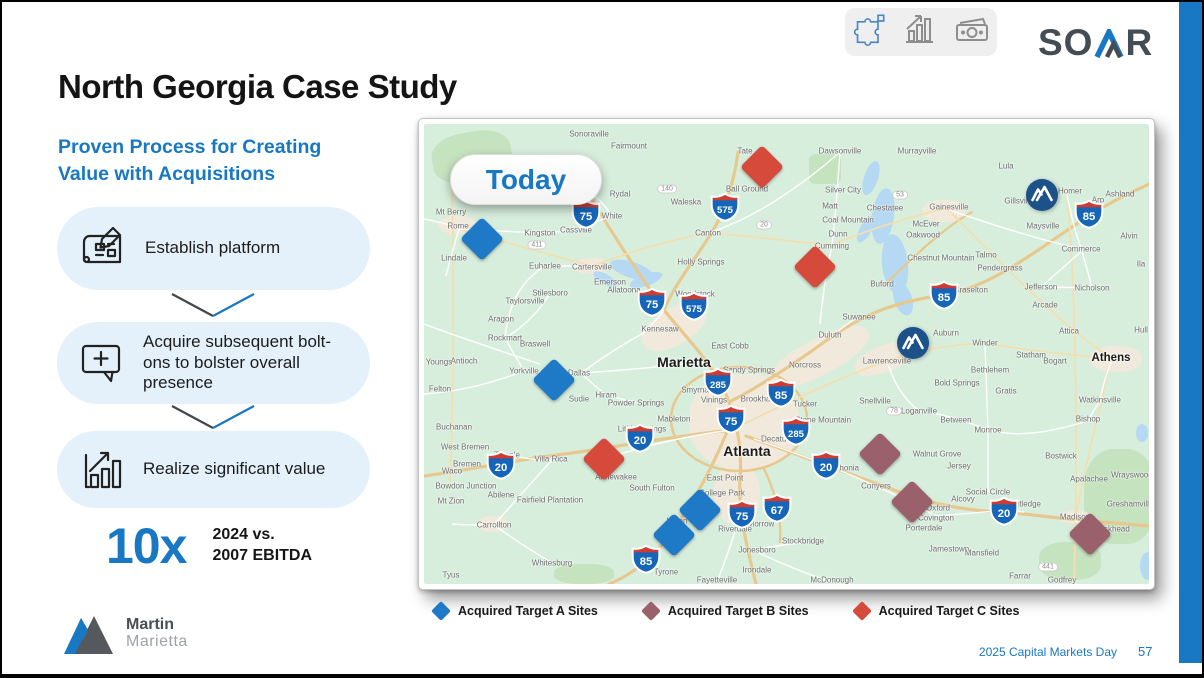 This screenshot has height=678, width=1204. What do you see at coordinates (972, 32) in the screenshot?
I see `money-icon` at bounding box center [972, 32].